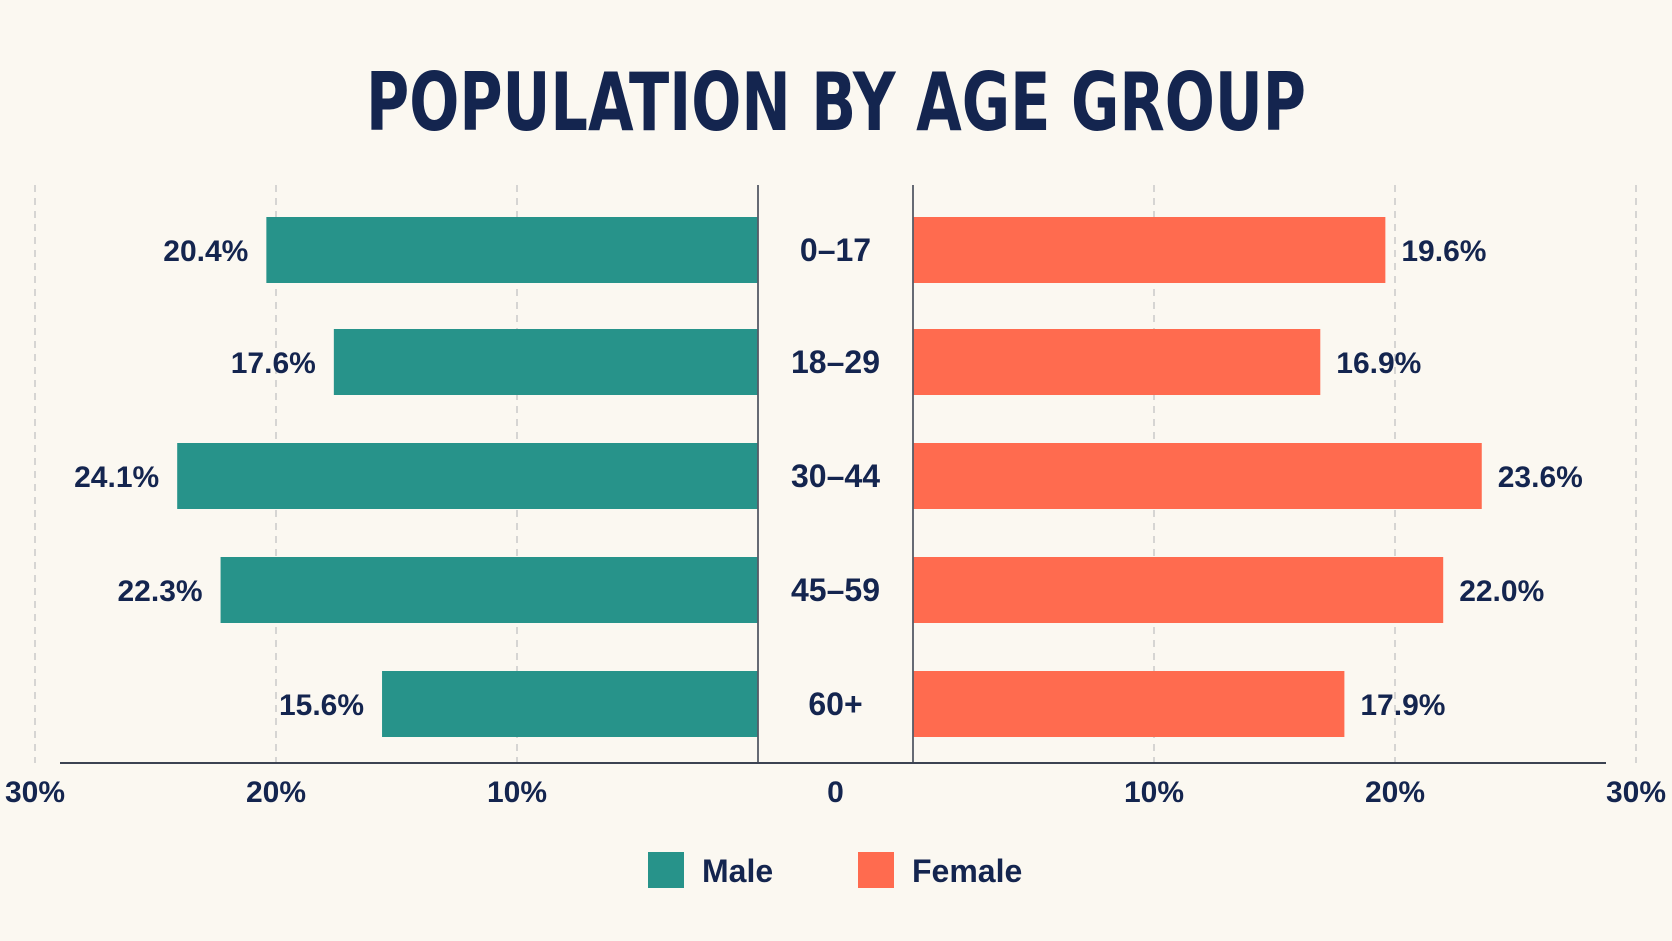  What do you see at coordinates (116, 477) in the screenshot?
I see `male-value-label: 24.1%` at bounding box center [116, 477].